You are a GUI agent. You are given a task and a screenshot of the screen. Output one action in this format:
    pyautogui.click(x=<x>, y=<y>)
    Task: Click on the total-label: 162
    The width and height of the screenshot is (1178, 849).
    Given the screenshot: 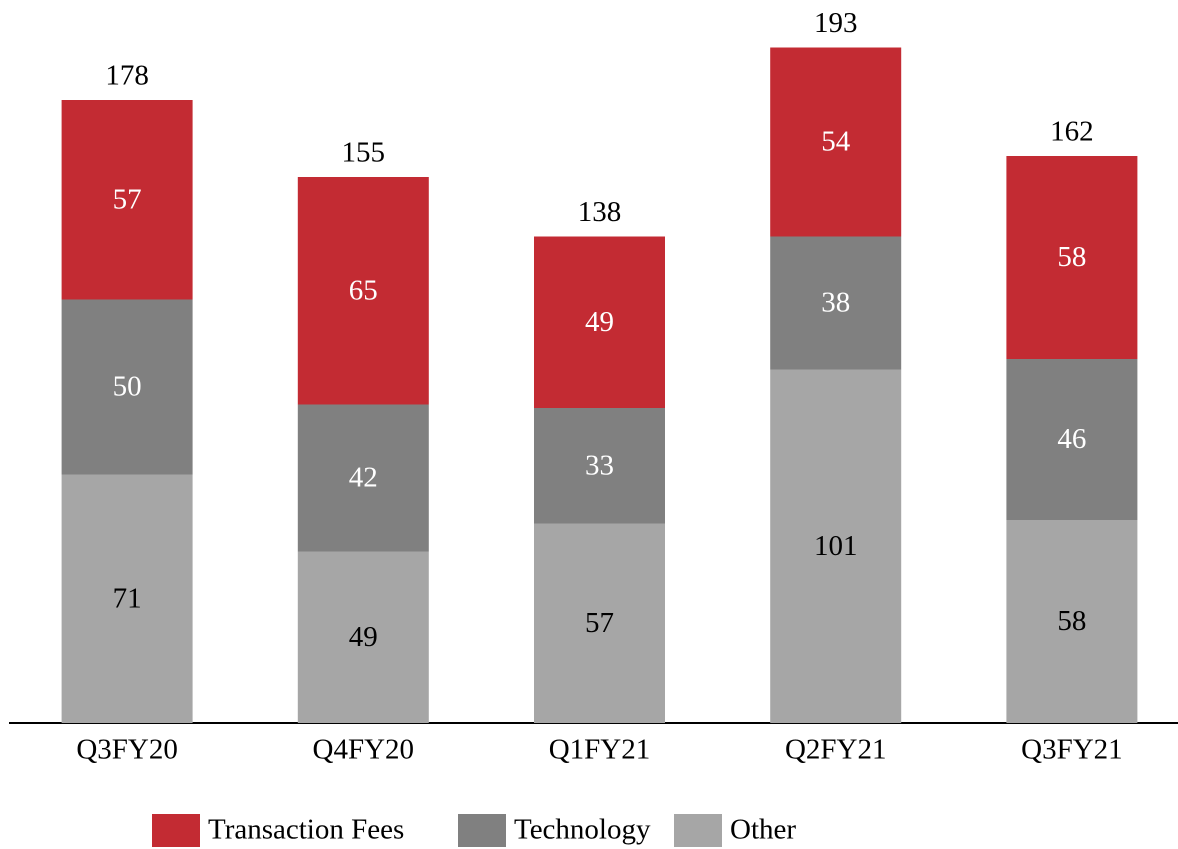 What is the action you would take?
    pyautogui.click(x=1072, y=132)
    